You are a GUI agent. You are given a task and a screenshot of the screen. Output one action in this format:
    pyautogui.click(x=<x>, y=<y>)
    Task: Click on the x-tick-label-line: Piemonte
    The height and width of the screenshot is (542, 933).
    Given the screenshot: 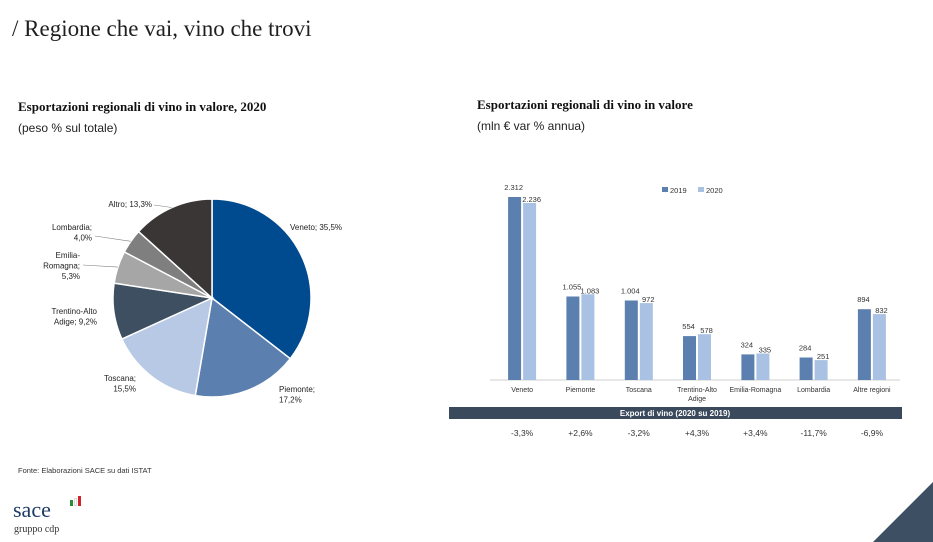 What is the action you would take?
    pyautogui.click(x=581, y=390)
    